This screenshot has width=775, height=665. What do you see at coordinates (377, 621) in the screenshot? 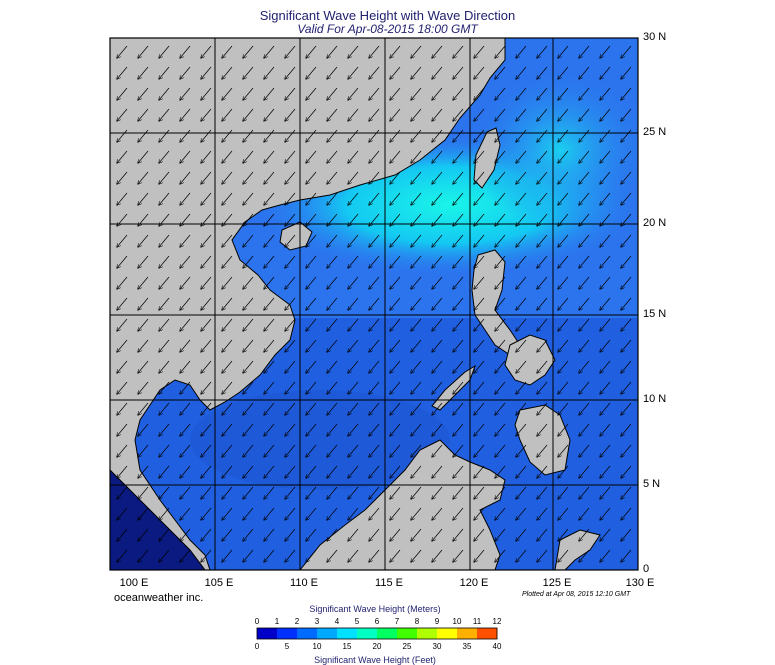
I see `legend-tick-meters: 6` at bounding box center [377, 621].